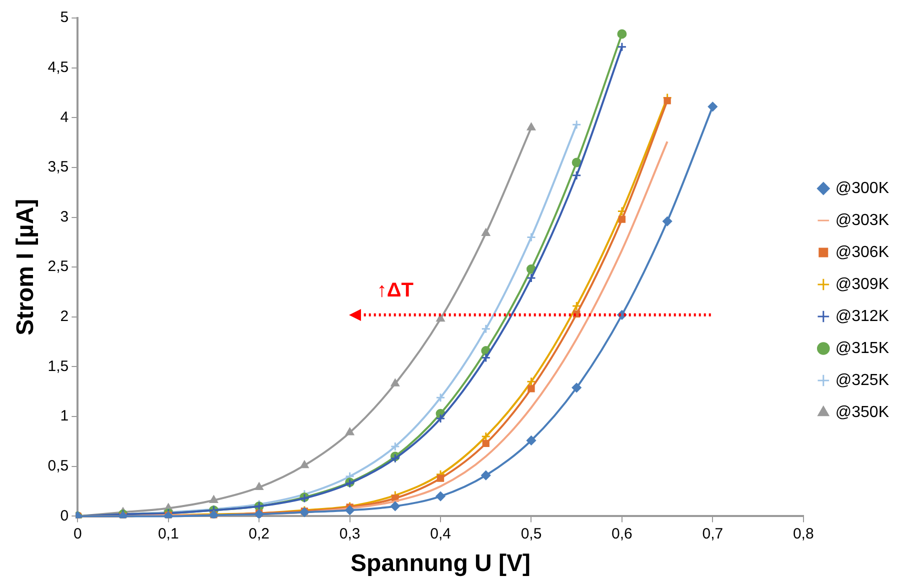 The image size is (903, 583). Describe the element at coordinates (862, 188) in the screenshot. I see `legend-label: @300K` at that location.